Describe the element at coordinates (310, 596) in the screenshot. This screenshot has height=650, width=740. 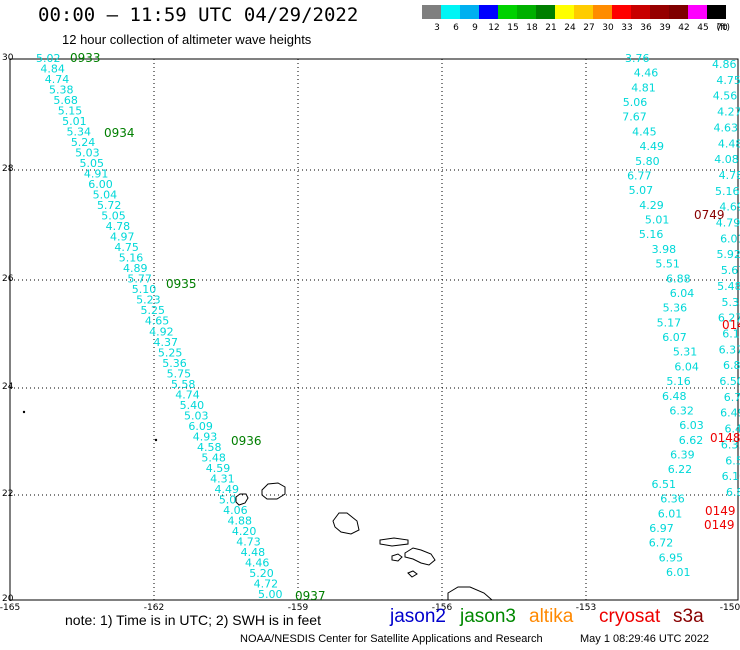
I see `pass-time-label: 0937` at that location.